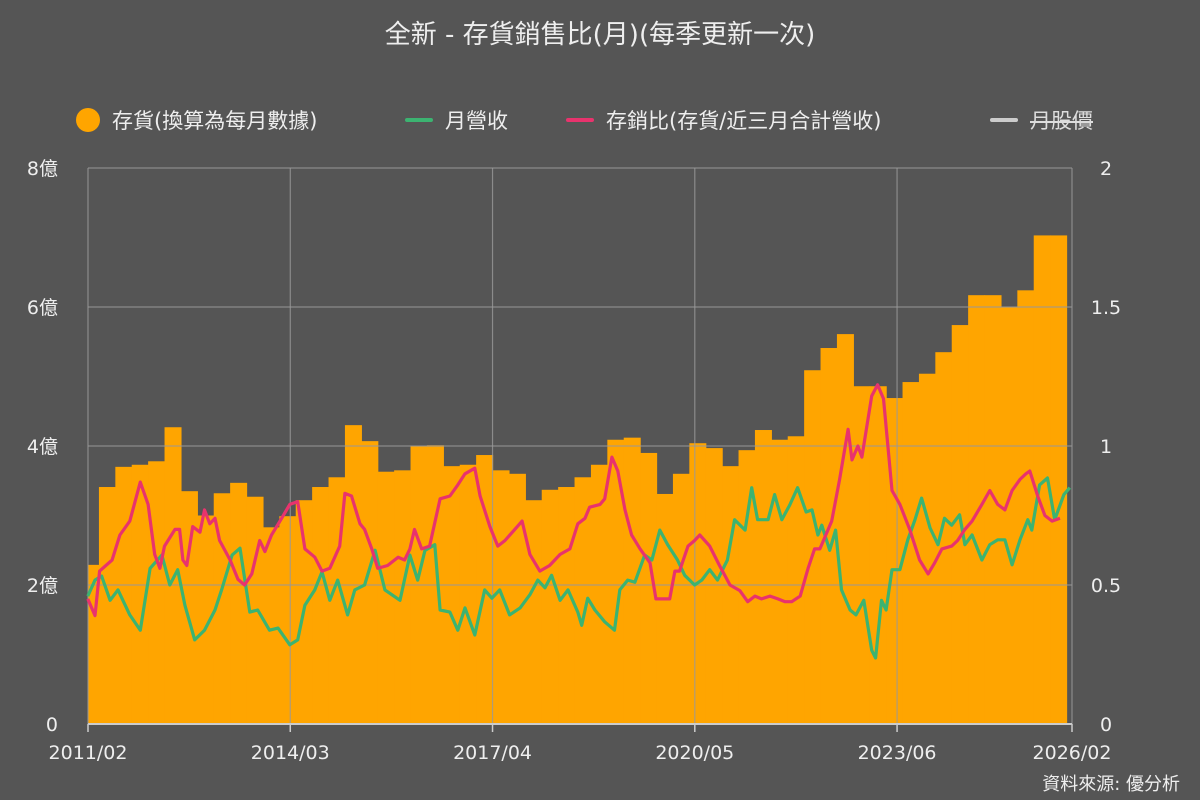 Image resolution: width=1200 pixels, height=800 pixels. What do you see at coordinates (1106, 308) in the screenshot?
I see `y-right-tick-label: 1.5` at bounding box center [1106, 308].